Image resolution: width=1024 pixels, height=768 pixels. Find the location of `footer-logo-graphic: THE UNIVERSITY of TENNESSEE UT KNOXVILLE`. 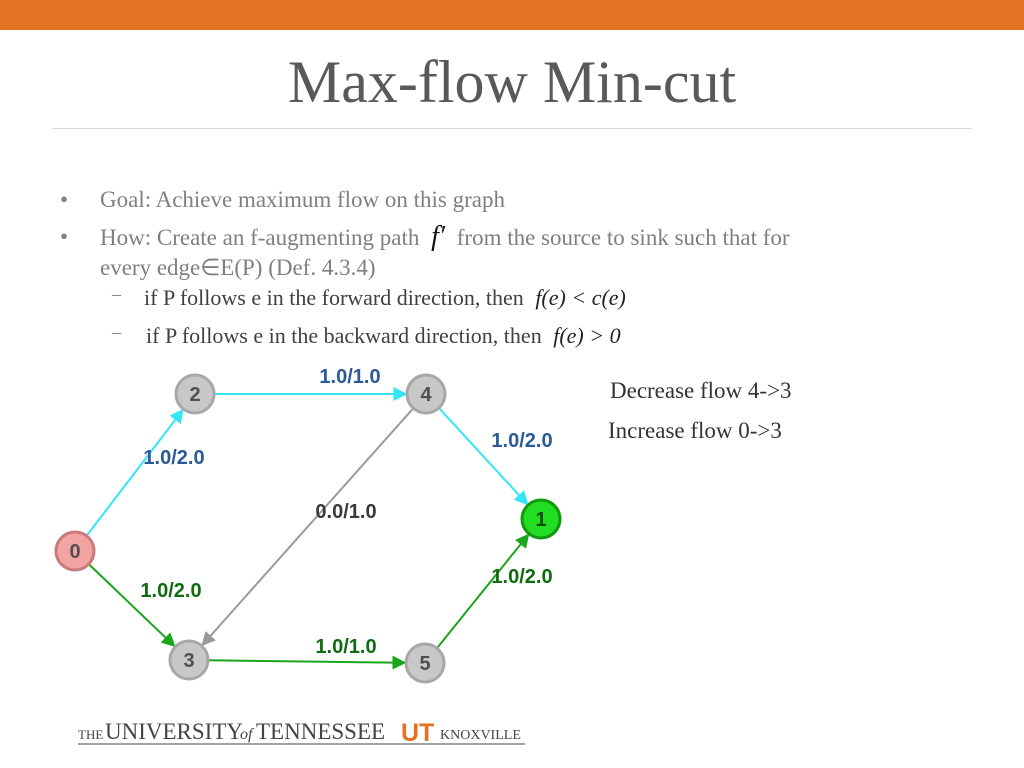

footer-logo-graphic: THE UNIVERSITY of TENNESSEE UT KNOXVILLE is located at coordinates (301, 733).